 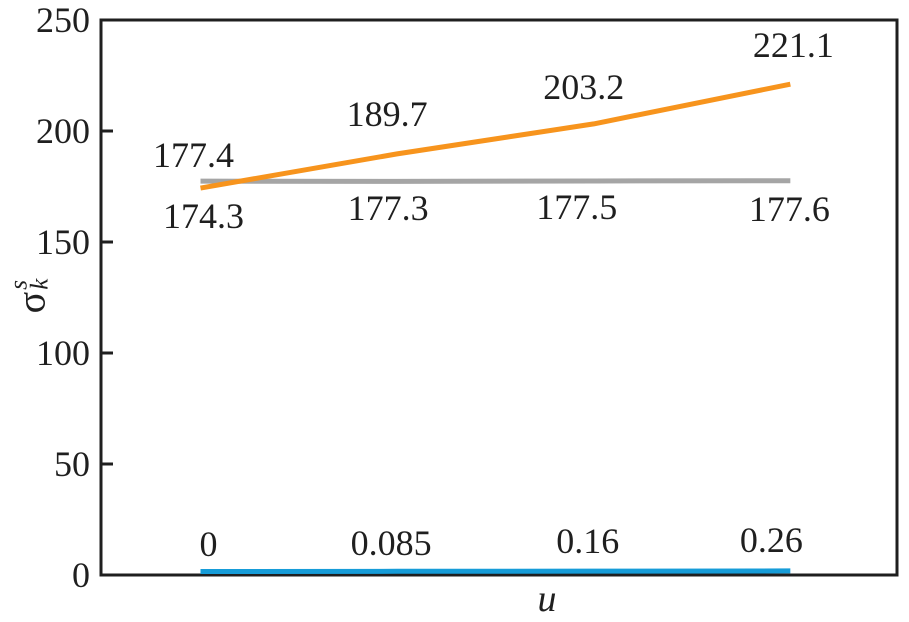 I want to click on orange-rising-line-value-label: 174.3, so click(x=203, y=216).